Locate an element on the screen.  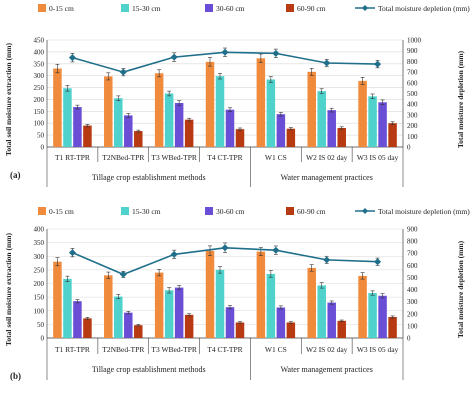
y-tick-label: 100 is located at coordinates (39, 124).